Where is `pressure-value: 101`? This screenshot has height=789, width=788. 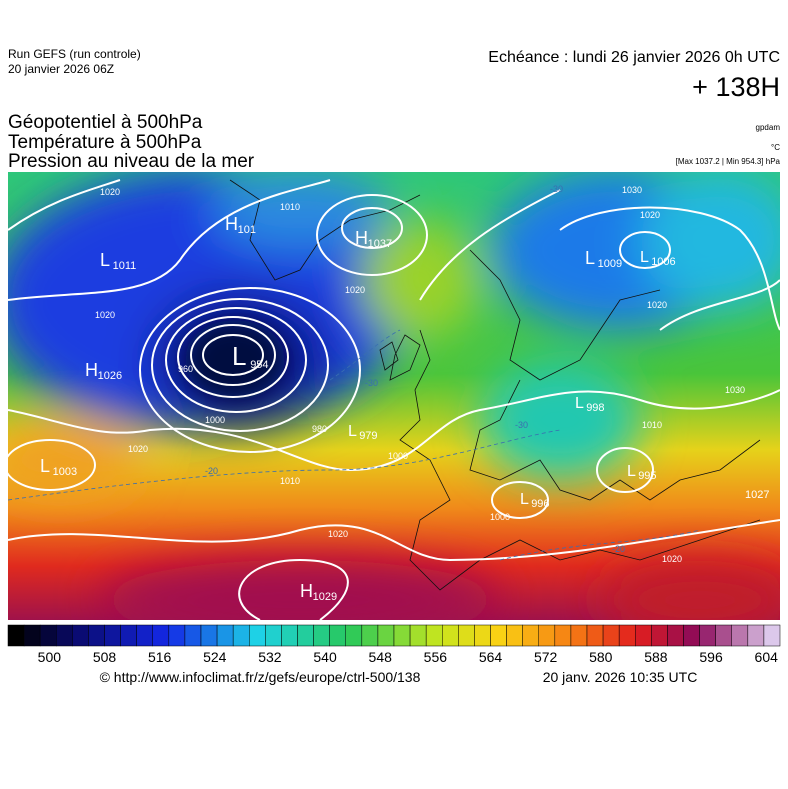
pressure-value: 101 is located at coordinates (247, 230).